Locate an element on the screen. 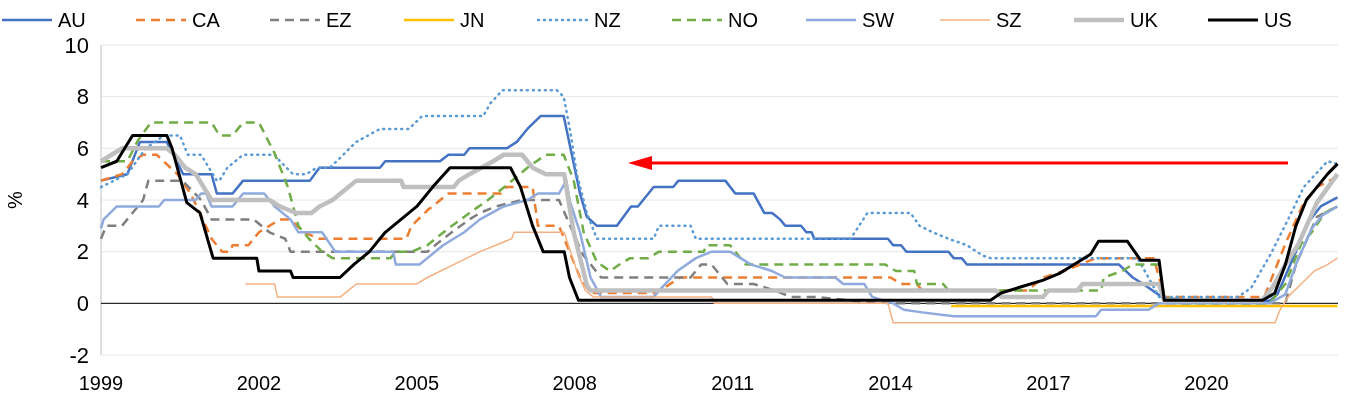  y-tick-label: 0 is located at coordinates (82, 304).